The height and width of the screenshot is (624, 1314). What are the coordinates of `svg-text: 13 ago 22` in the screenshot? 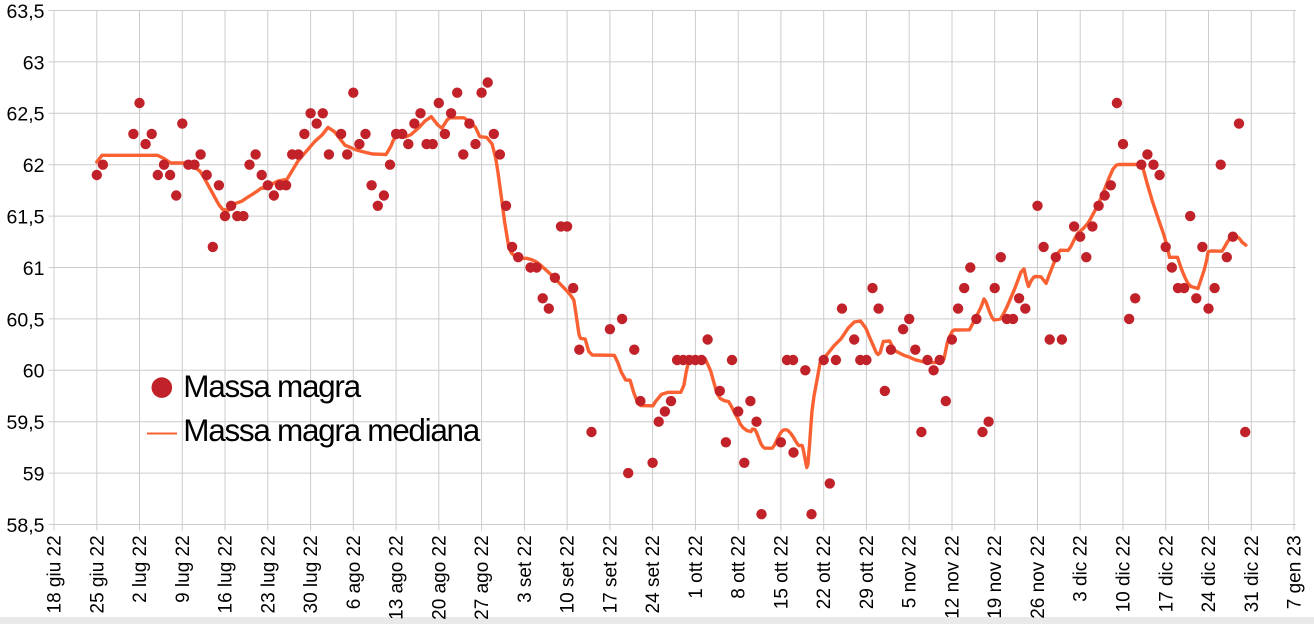 It's located at (397, 577).